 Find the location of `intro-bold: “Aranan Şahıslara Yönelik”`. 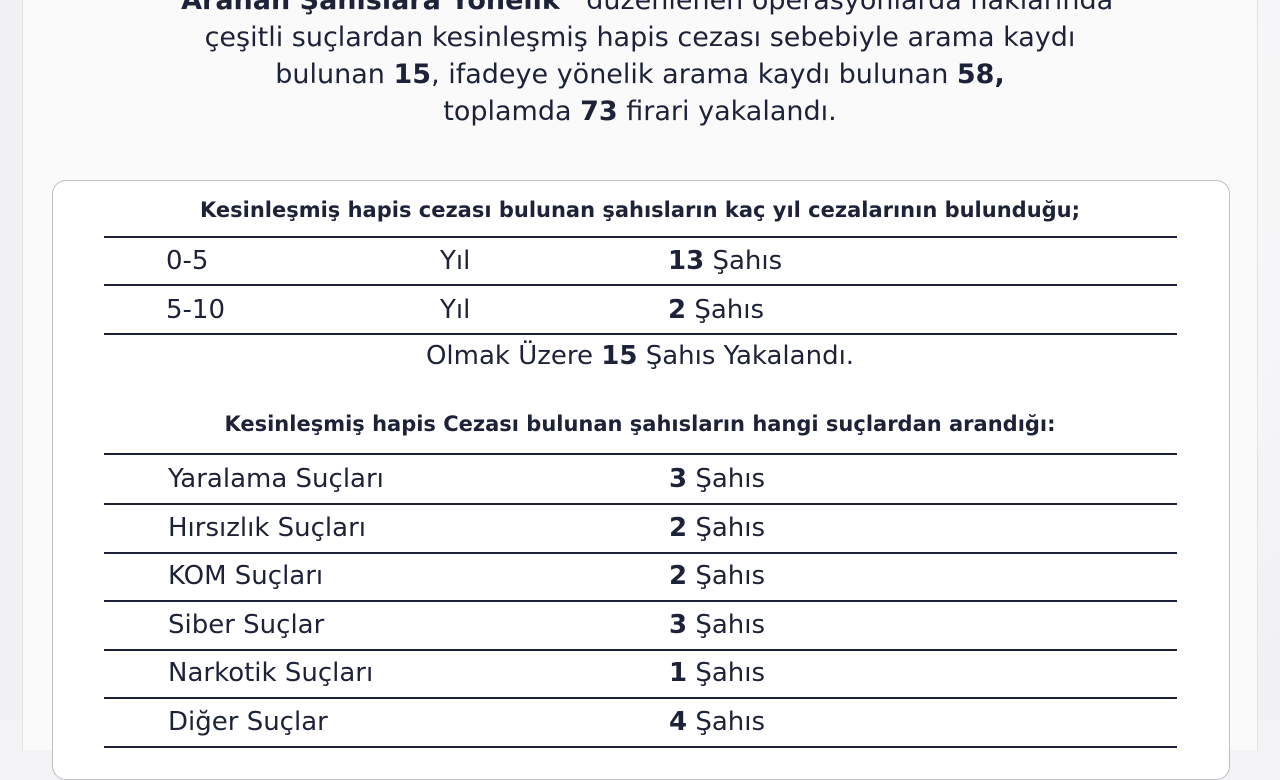

intro-bold: “Aranan Şahıslara Yönelik” is located at coordinates (372, 8).